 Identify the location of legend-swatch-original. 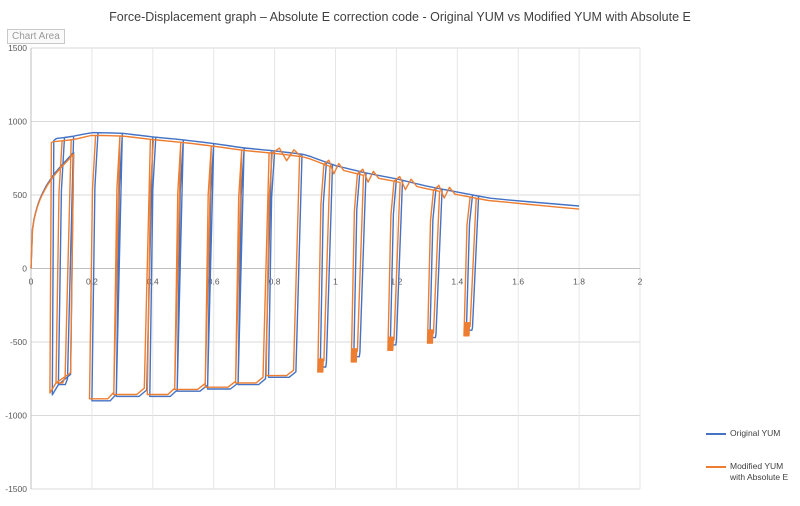
(716, 434).